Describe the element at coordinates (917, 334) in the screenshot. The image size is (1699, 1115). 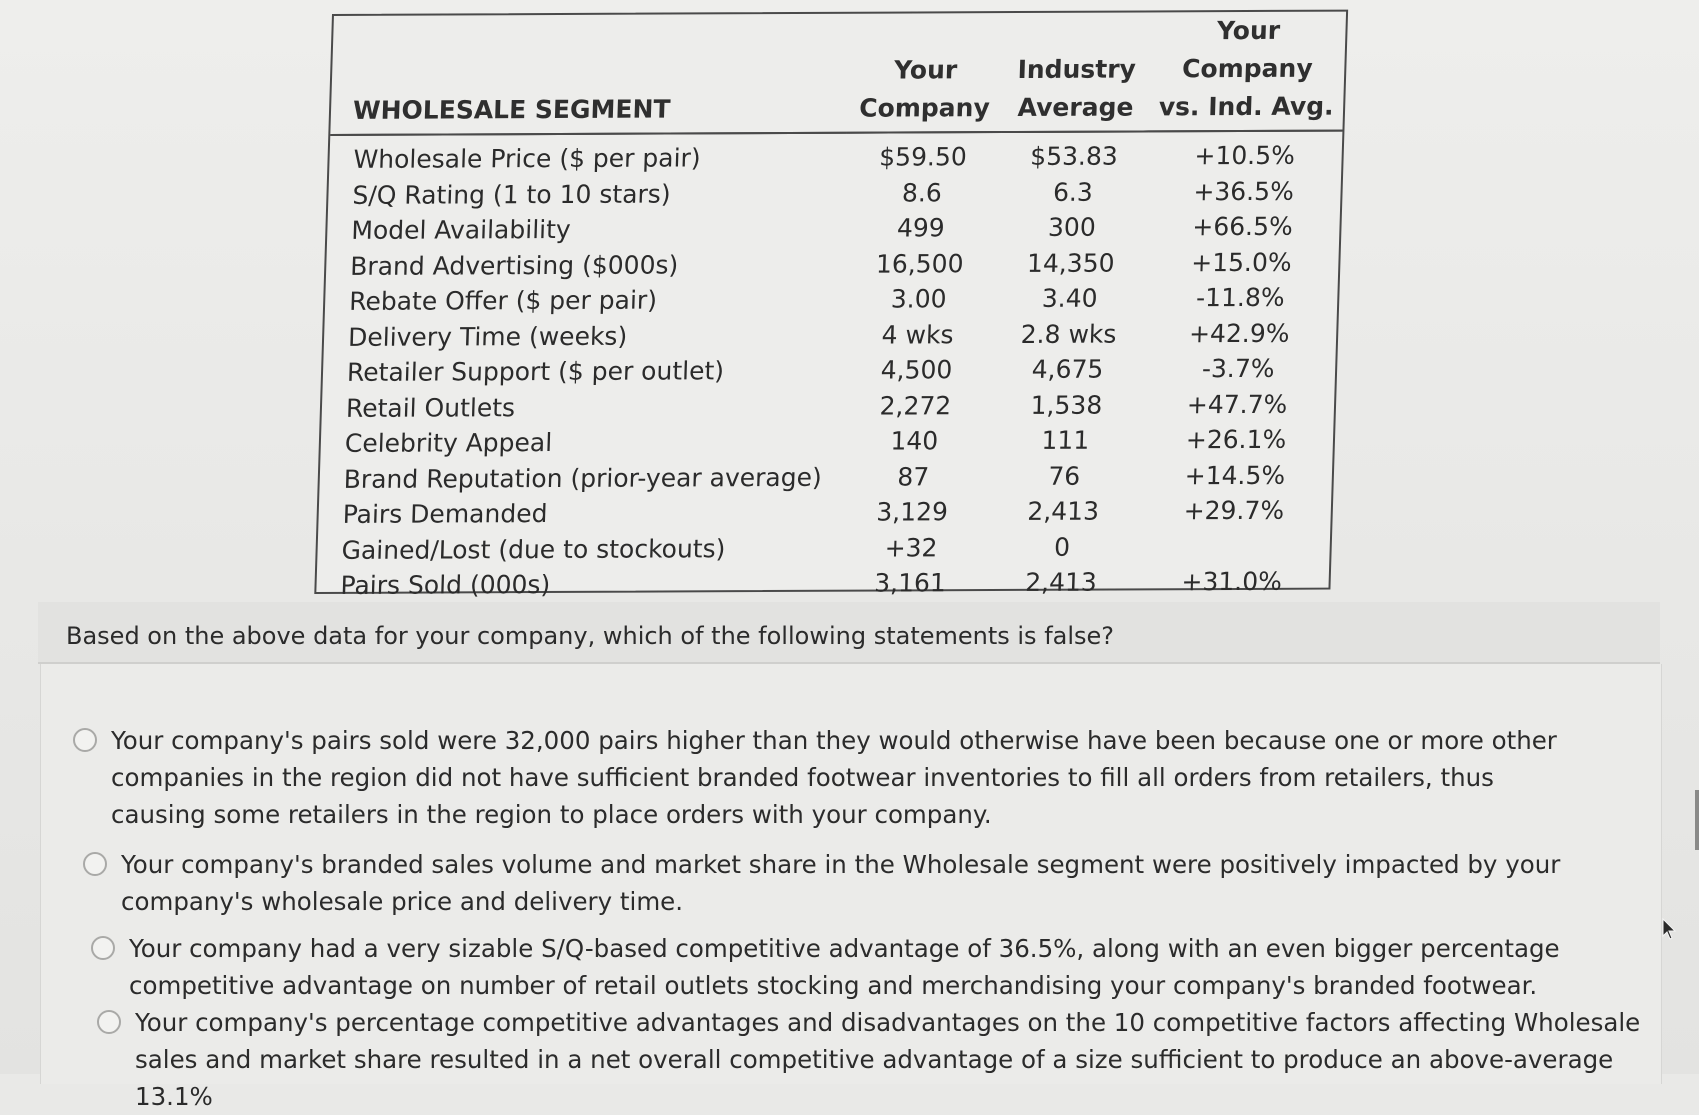
I see `row-company-value: 4 wks` at that location.